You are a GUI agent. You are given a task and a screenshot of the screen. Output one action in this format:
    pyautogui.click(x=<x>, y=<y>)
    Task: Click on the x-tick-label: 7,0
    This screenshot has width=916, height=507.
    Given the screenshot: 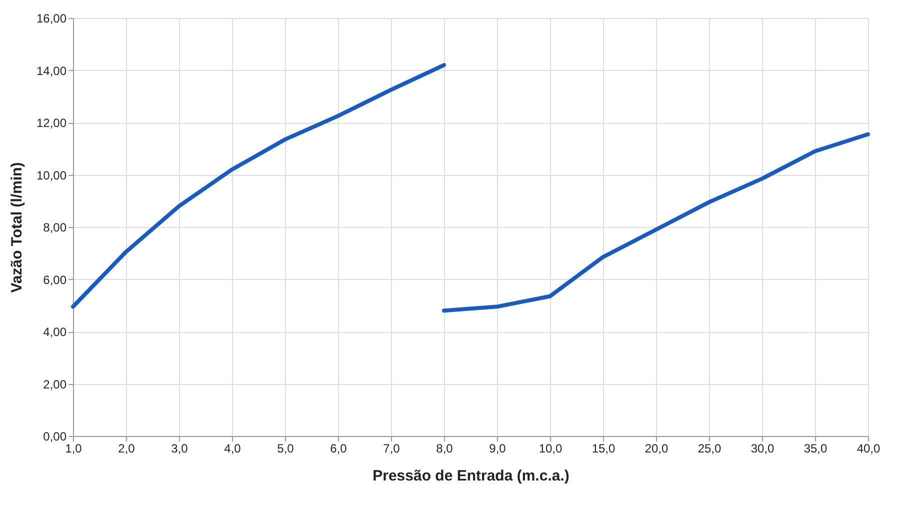 What is the action you would take?
    pyautogui.click(x=391, y=449)
    